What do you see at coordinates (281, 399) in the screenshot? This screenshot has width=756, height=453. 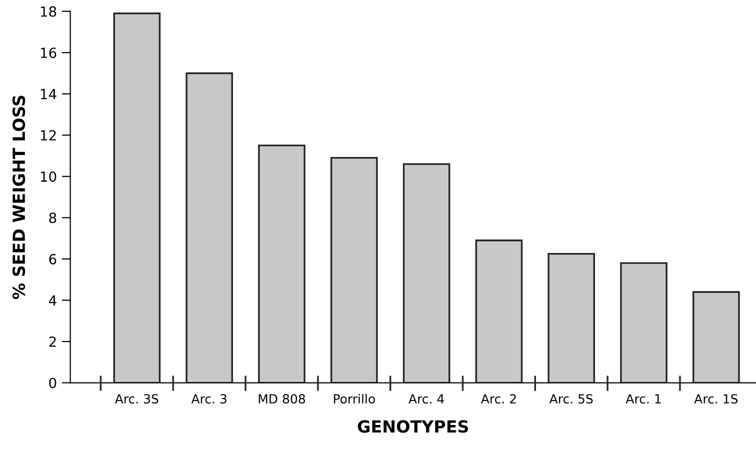 I see `x-tick-label: MD 808` at bounding box center [281, 399].